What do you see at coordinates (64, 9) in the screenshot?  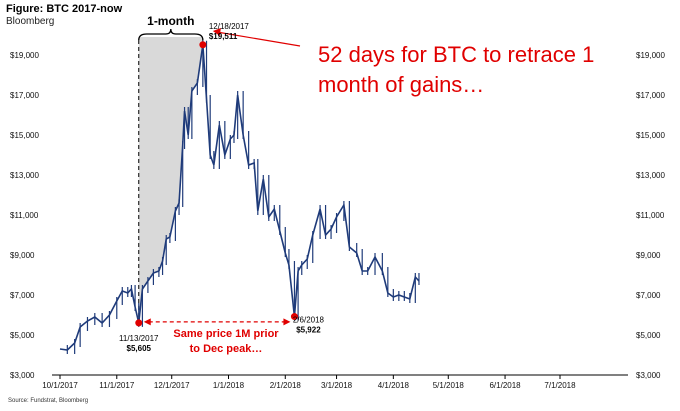 I see `chart-title: Figure: BTC 2017-now` at bounding box center [64, 9].